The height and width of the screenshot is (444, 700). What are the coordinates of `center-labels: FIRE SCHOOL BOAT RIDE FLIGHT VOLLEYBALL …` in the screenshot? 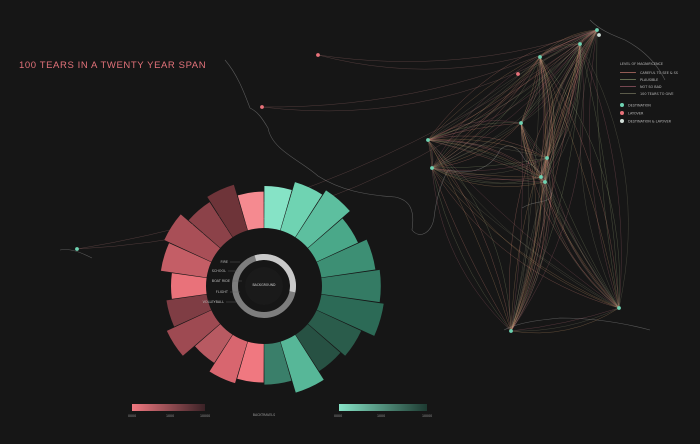 It's located at (239, 282).